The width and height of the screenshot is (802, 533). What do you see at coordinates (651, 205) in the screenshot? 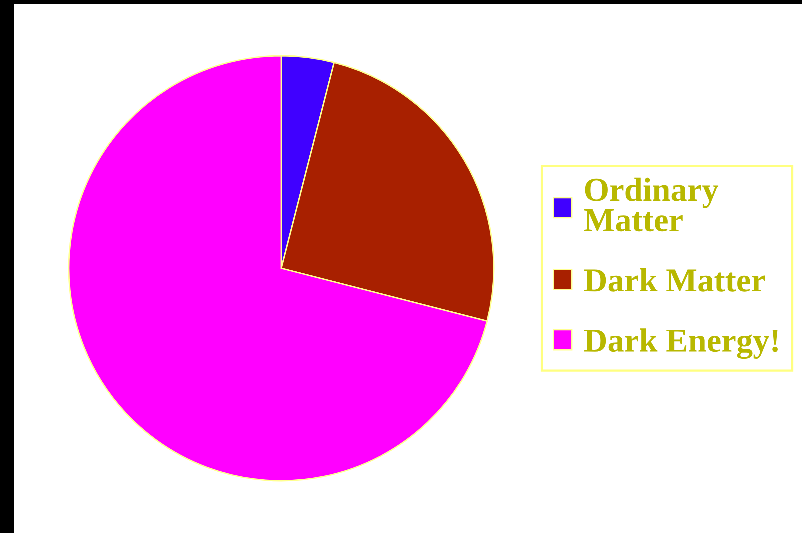
I see `legend-label: Ordinary Matter` at bounding box center [651, 205].